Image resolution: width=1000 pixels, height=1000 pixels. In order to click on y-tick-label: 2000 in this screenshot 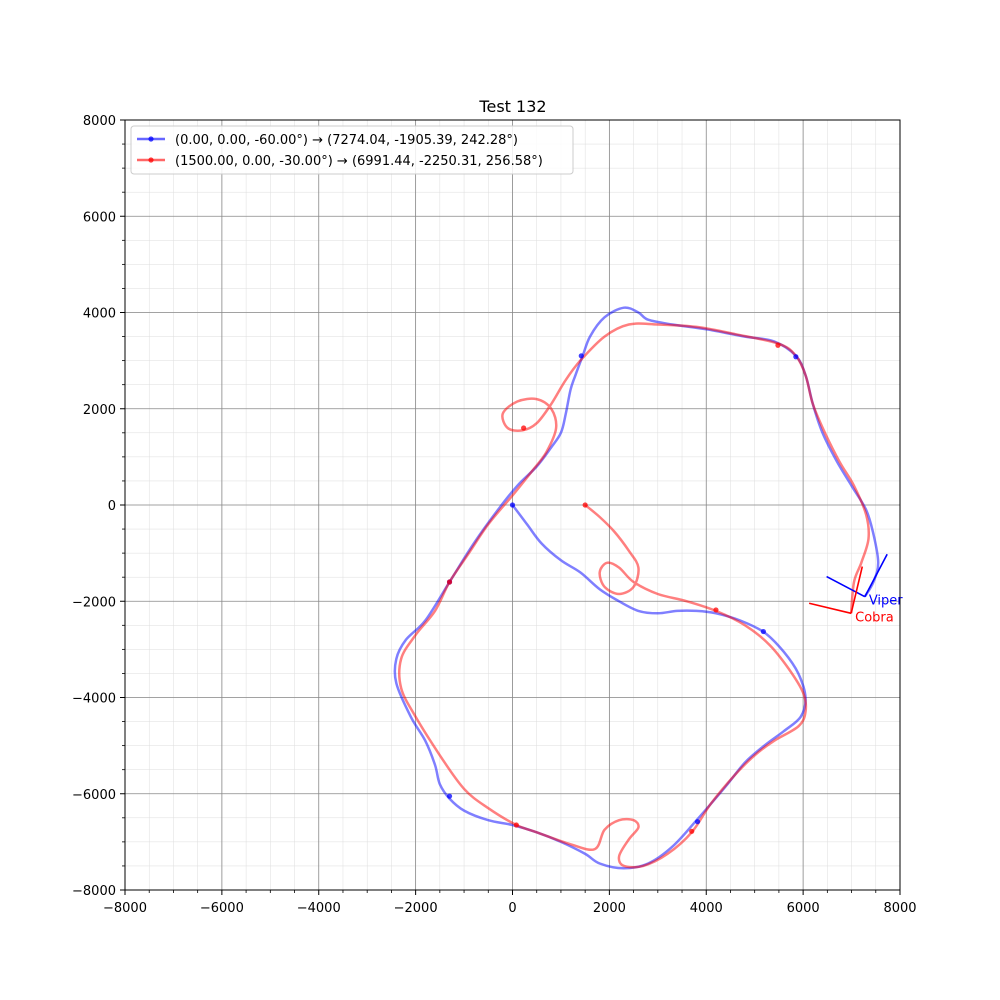, I will do `click(99, 410)`.